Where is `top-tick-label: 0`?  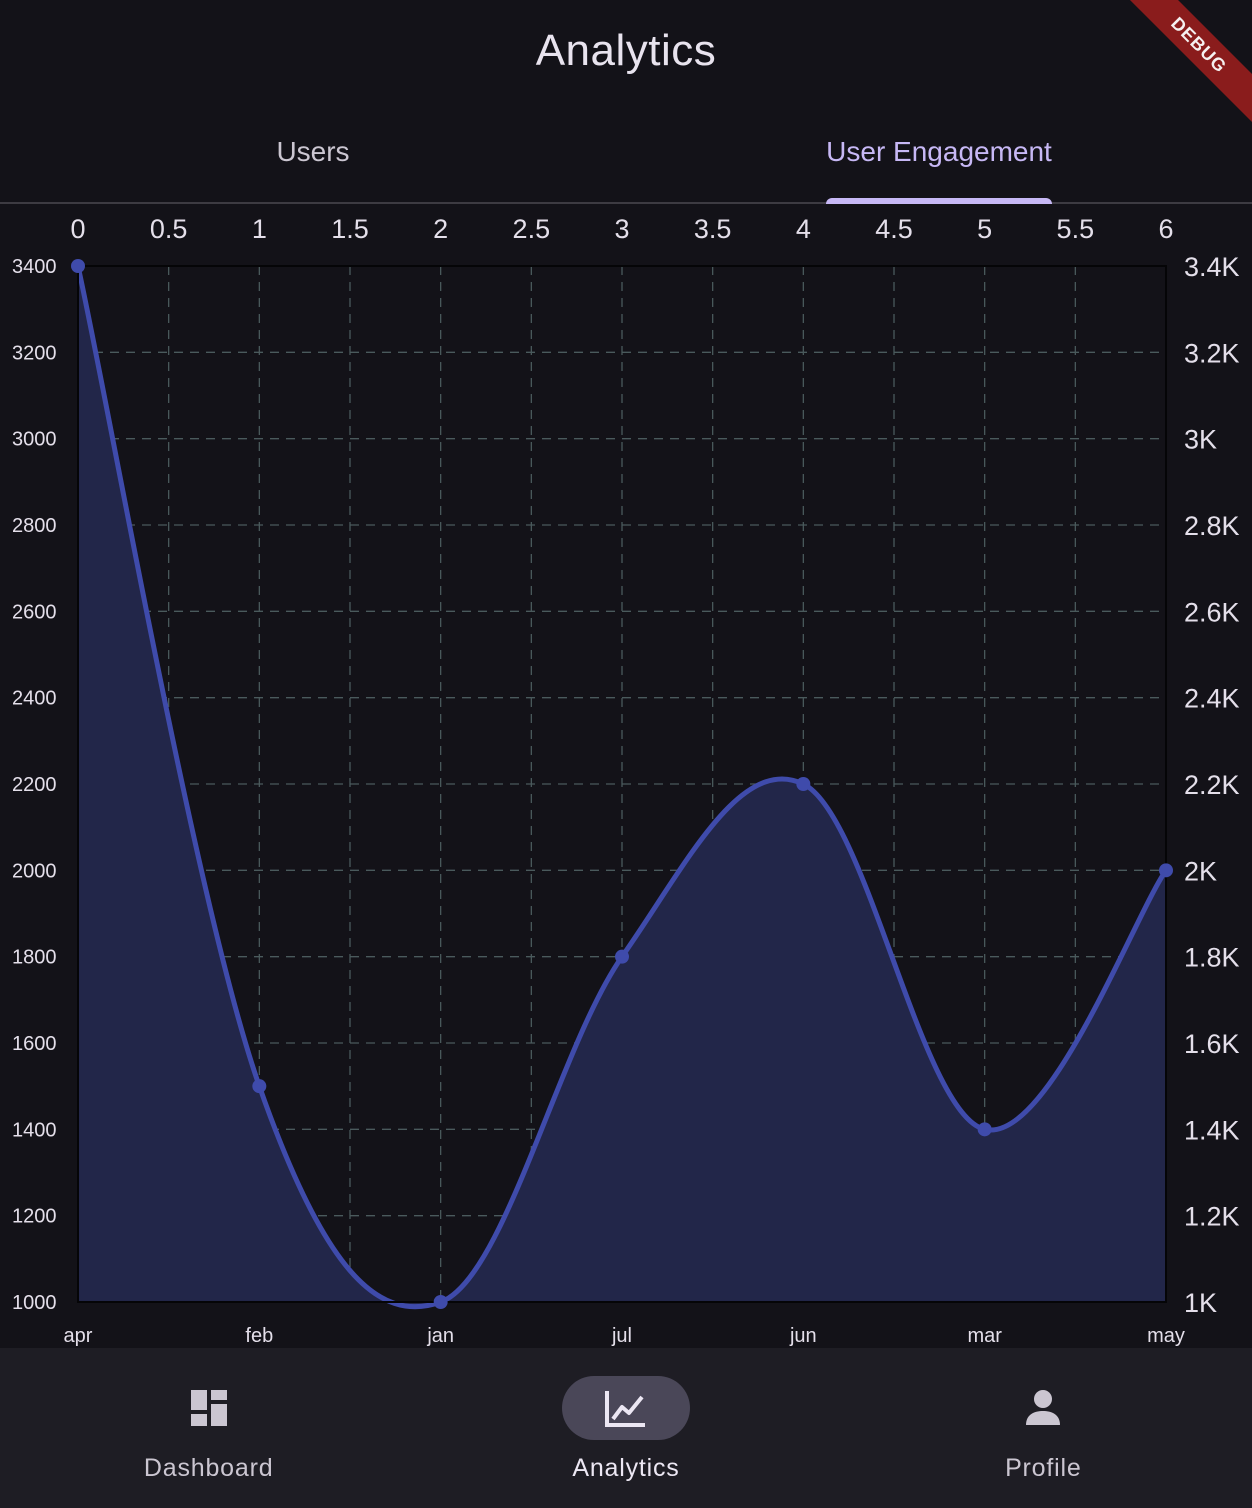
top-tick-label: 0 is located at coordinates (77, 229).